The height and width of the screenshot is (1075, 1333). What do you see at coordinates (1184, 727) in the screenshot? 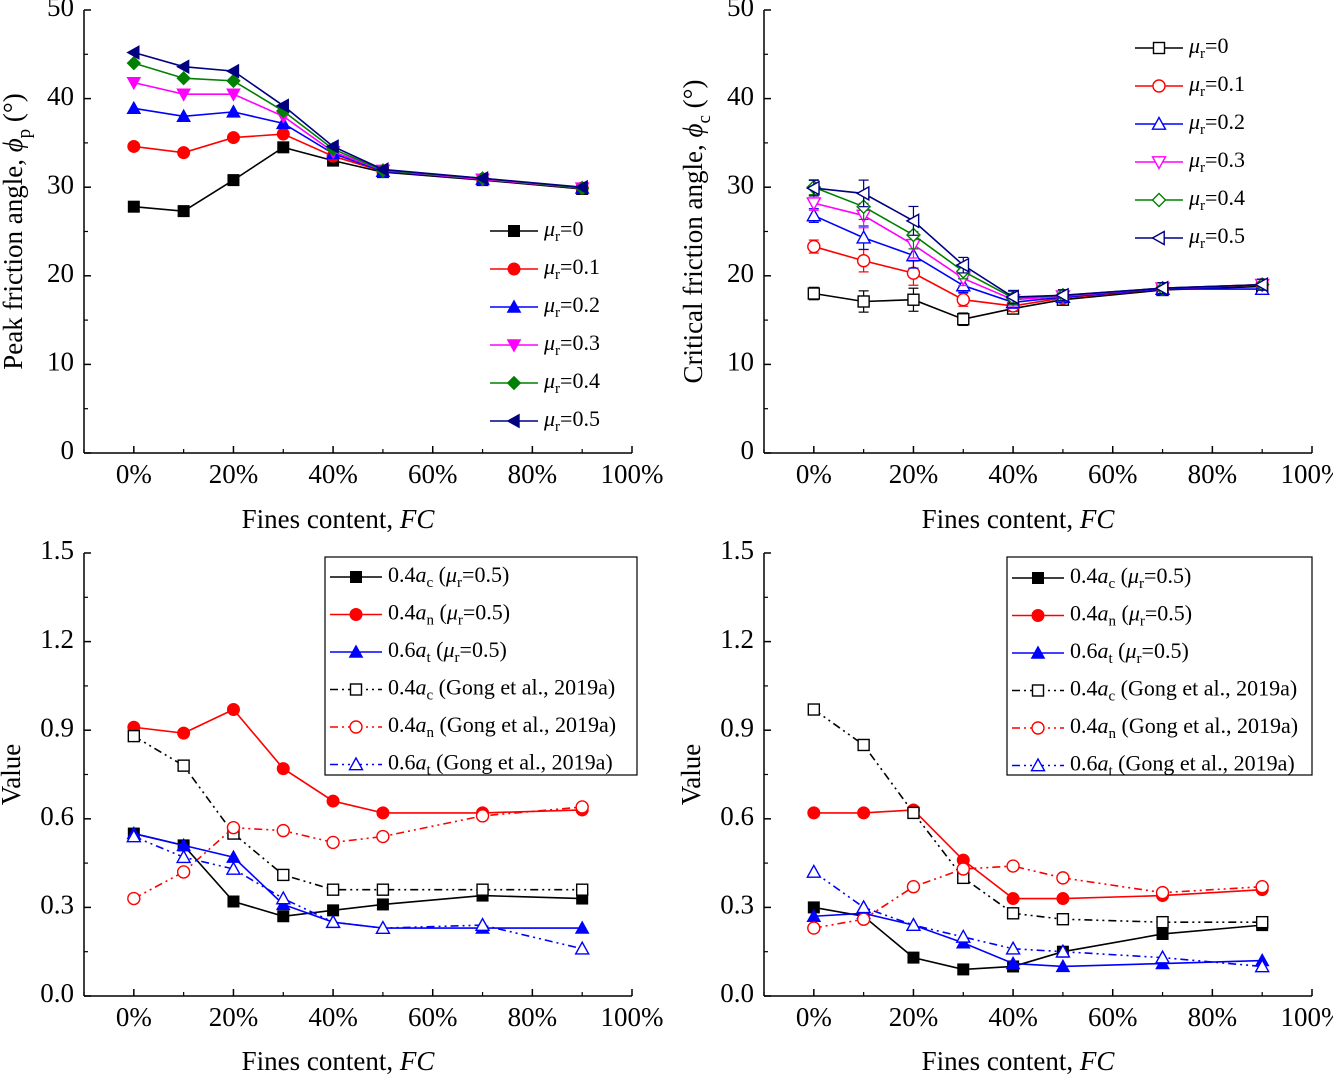
I see `legend-label: 0.4an (Gong et al., 2019a)` at bounding box center [1184, 727].